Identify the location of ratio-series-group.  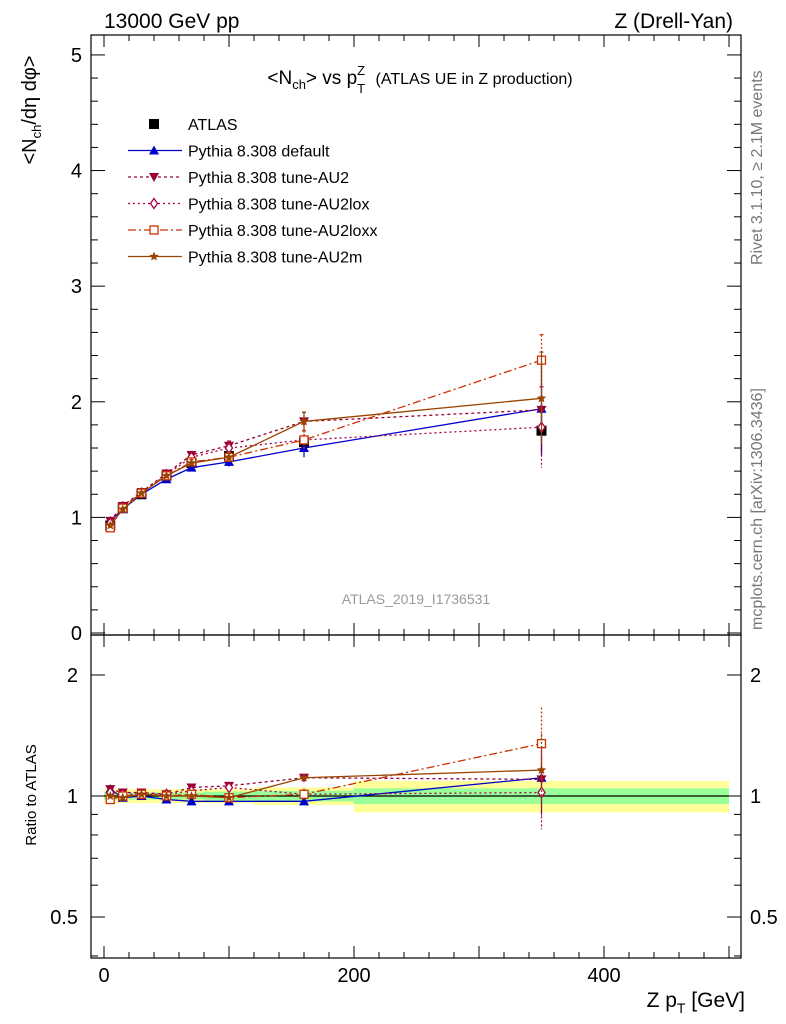
(326, 768).